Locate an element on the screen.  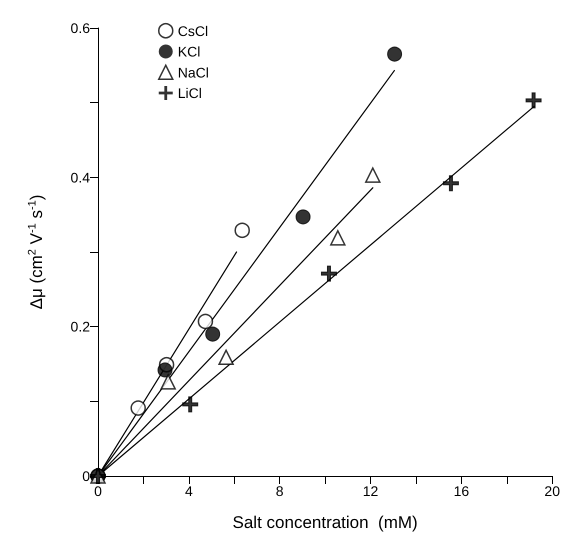
y-tick-label: 0.6 is located at coordinates (80, 28).